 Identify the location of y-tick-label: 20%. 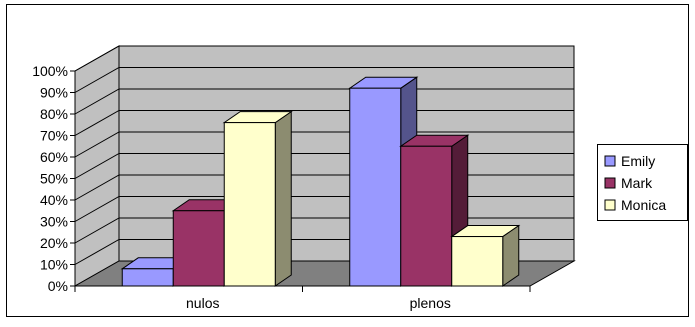
(54, 243).